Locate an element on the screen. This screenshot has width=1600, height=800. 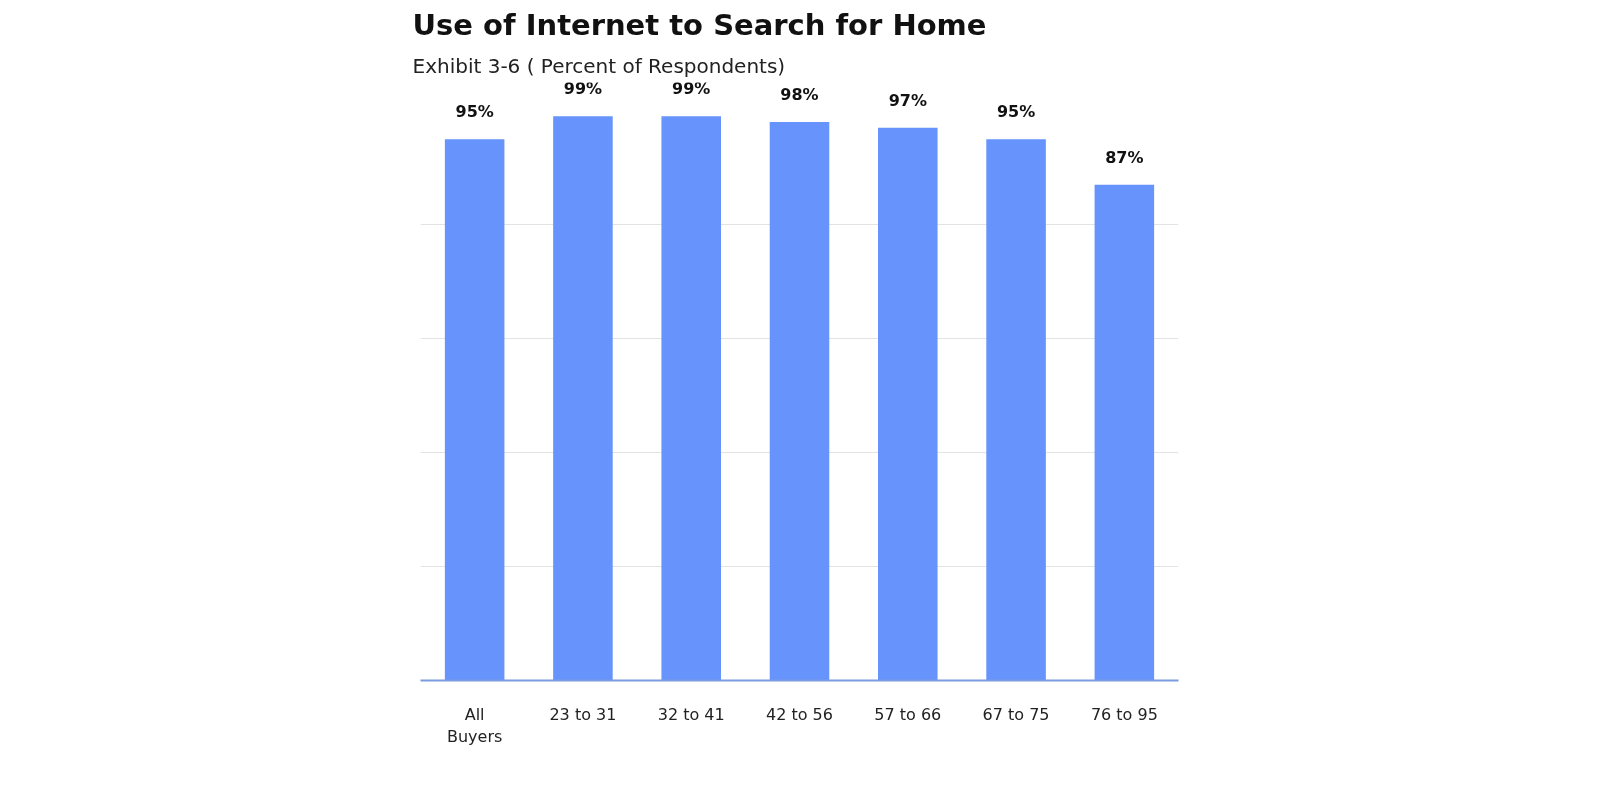
x-tick-label: All Buyers is located at coordinates (474, 725).